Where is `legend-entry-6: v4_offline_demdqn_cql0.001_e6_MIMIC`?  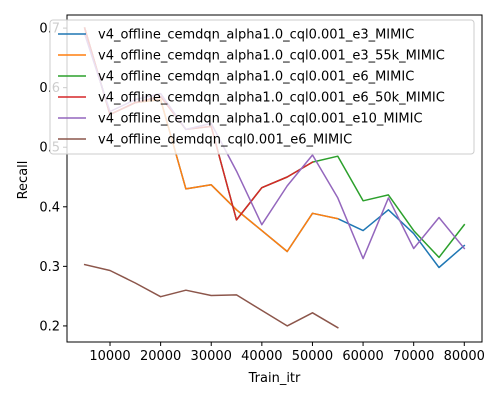
legend-entry-6: v4_offline_demdqn_cql0.001_e6_MIMIC is located at coordinates (225, 140).